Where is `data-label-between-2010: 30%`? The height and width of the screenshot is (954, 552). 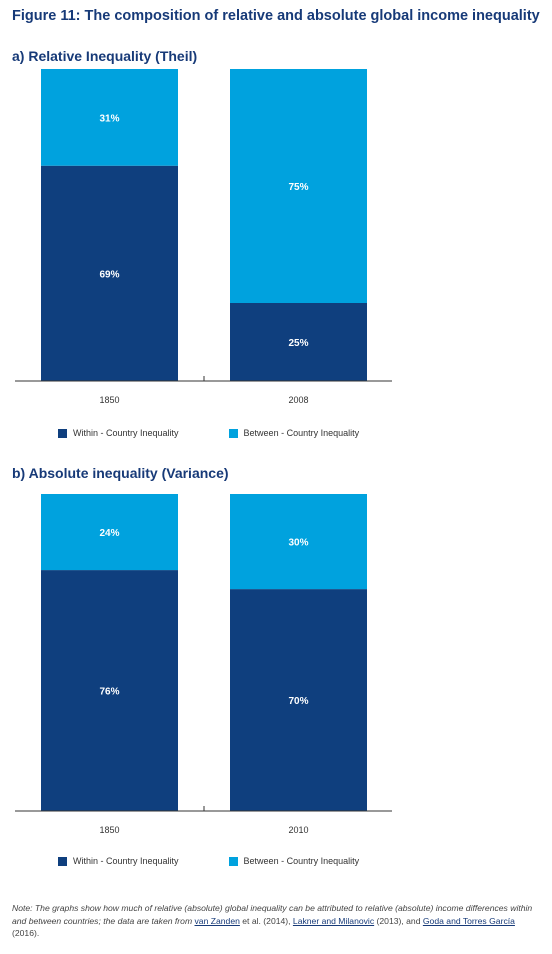 data-label-between-2010: 30% is located at coordinates (298, 543).